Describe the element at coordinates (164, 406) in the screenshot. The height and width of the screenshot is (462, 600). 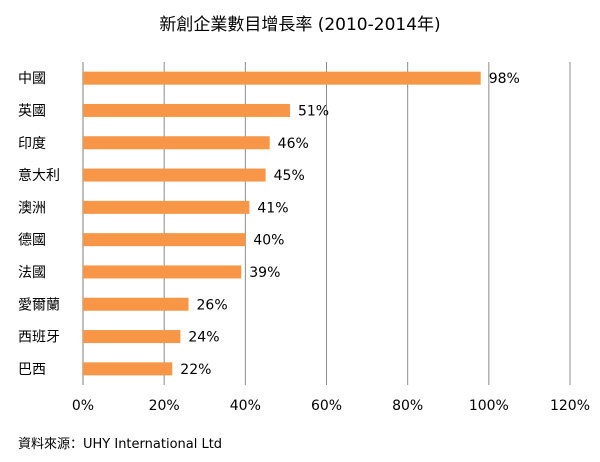
I see `x-tick-label: 20%` at that location.